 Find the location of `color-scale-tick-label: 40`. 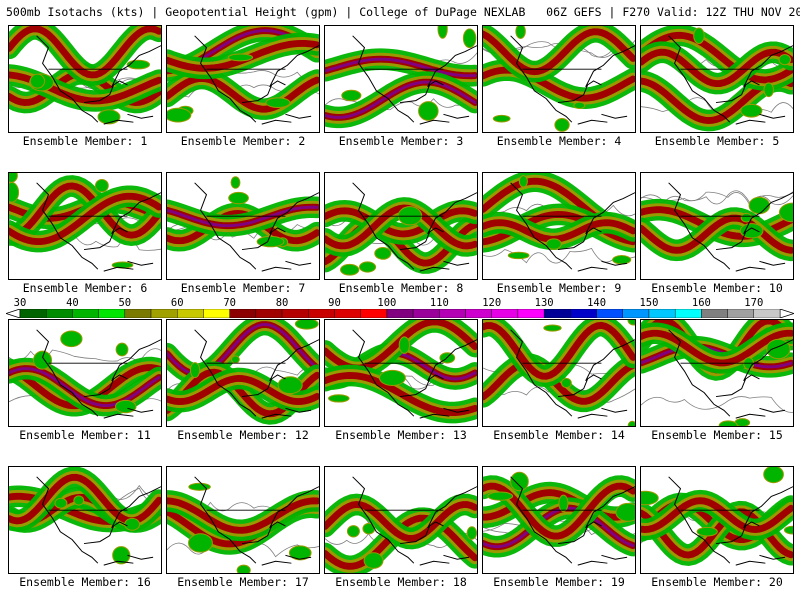

color-scale-tick-label: 40 is located at coordinates (72, 303).